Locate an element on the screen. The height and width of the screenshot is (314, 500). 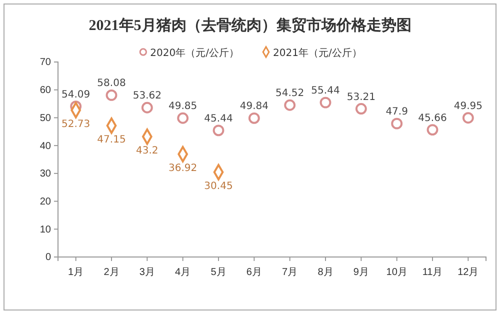
data-label: 49.85 is located at coordinates (183, 106).